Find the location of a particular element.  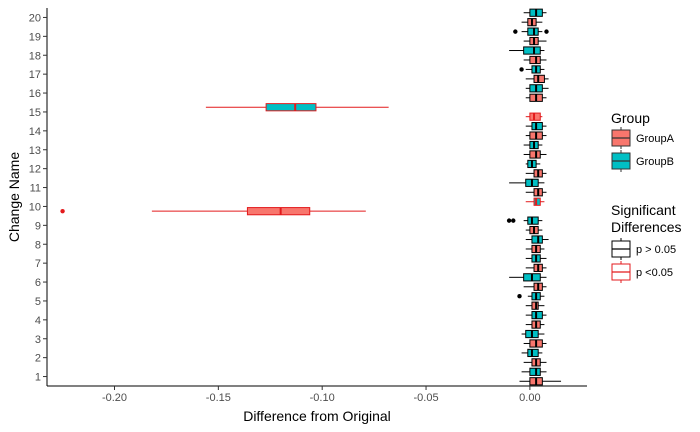

legend-key-sig-1: p <0.05 is located at coordinates (642, 272).